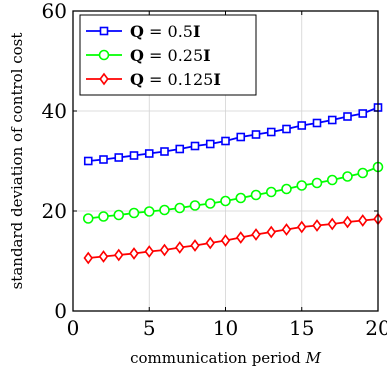 This screenshot has width=387, height=373. Describe the element at coordinates (233, 192) in the screenshot. I see `series-circle` at that location.